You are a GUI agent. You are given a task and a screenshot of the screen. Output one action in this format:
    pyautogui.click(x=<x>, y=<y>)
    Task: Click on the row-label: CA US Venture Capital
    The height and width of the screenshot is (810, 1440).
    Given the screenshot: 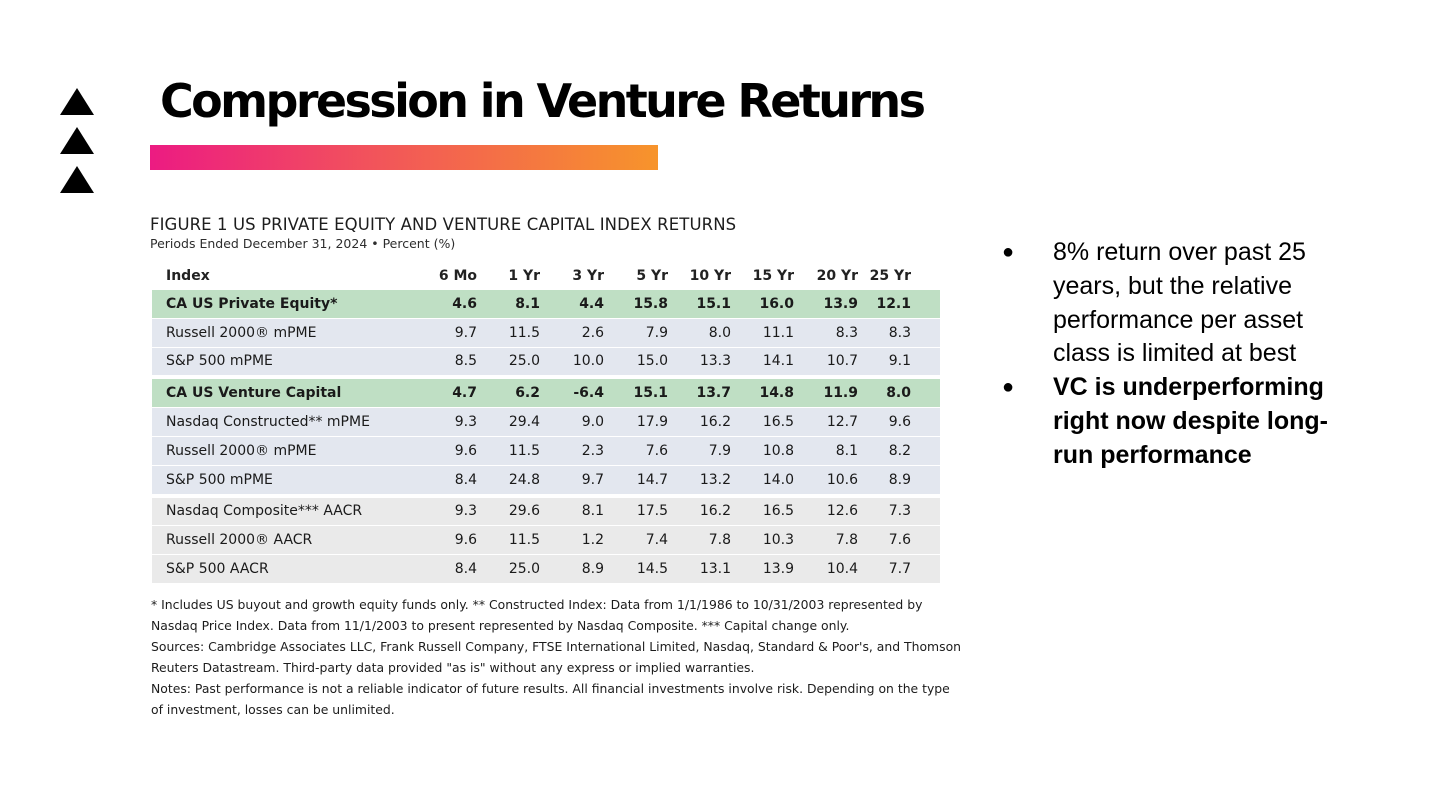 What is the action you would take?
    pyautogui.click(x=254, y=393)
    